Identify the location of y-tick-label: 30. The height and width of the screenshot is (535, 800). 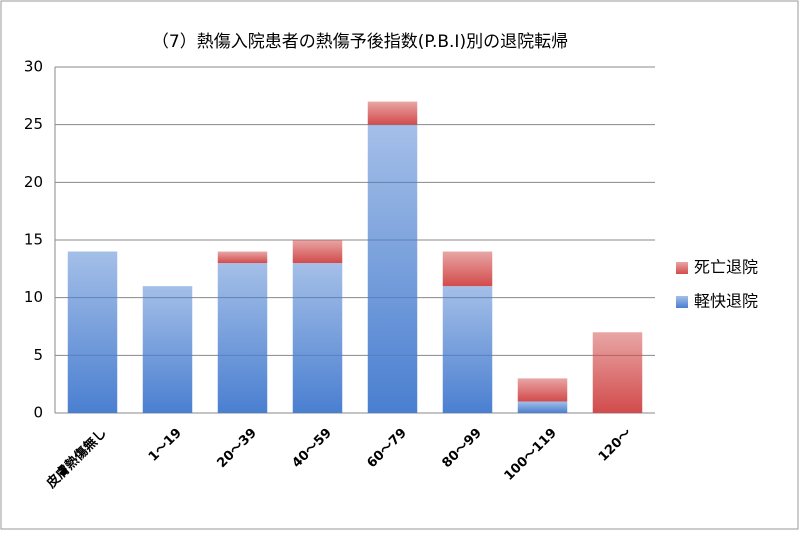
(33, 67).